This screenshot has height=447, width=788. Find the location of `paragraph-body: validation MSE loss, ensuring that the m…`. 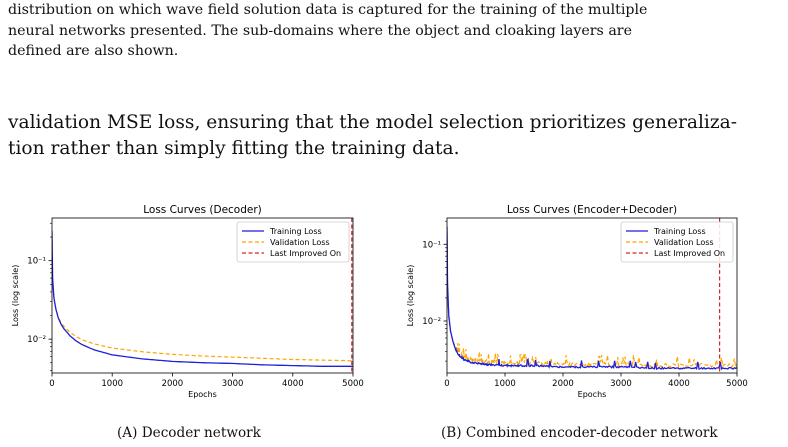

paragraph-body: validation MSE loss, ensuring that the m… is located at coordinates (393, 135).